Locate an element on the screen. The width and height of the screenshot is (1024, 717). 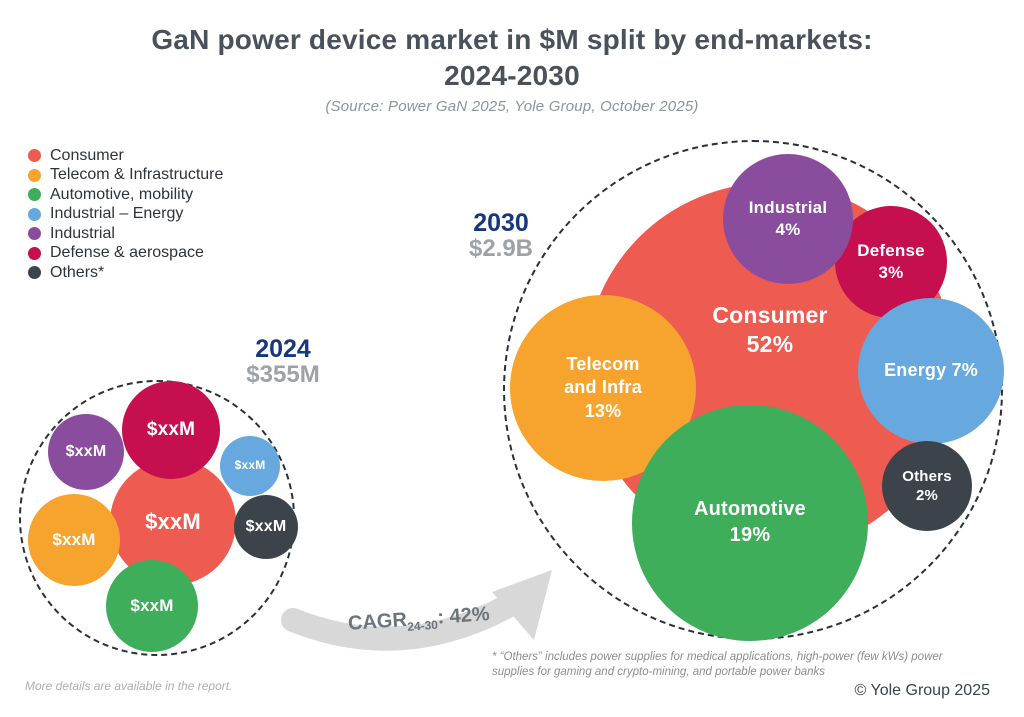
legend-item-industrial: Industrial is located at coordinates (125, 233).